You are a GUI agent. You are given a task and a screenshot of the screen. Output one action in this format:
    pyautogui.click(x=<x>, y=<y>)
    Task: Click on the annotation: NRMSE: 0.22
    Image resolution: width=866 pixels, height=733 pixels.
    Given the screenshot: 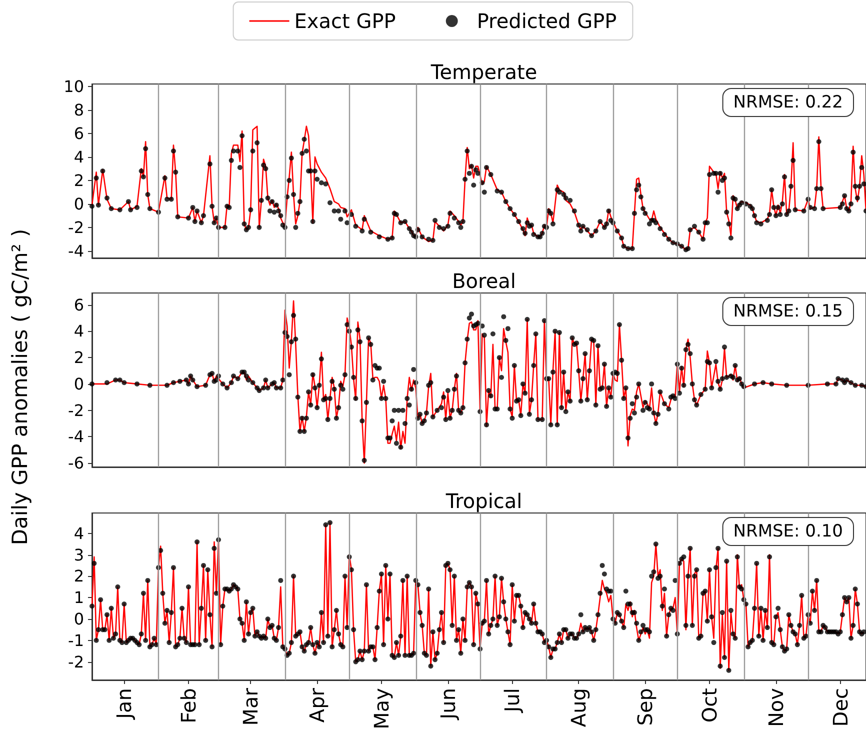 What is the action you would take?
    pyautogui.click(x=788, y=102)
    